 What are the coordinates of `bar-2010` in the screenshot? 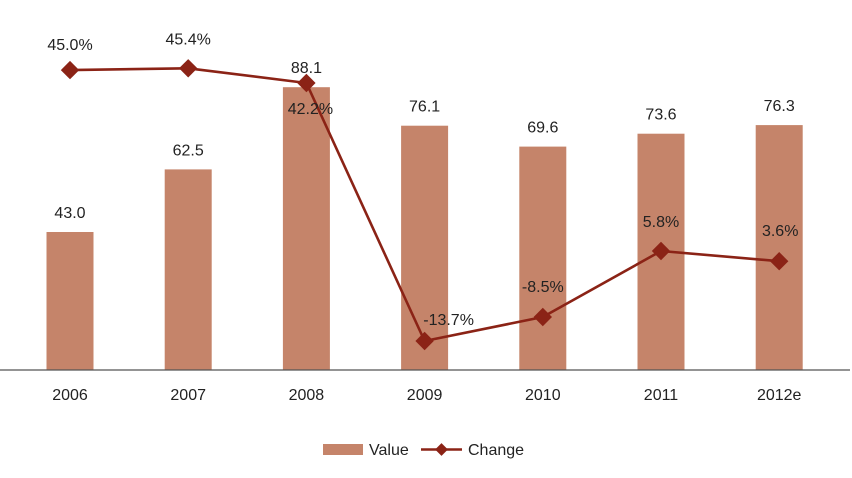 It's located at (543, 258).